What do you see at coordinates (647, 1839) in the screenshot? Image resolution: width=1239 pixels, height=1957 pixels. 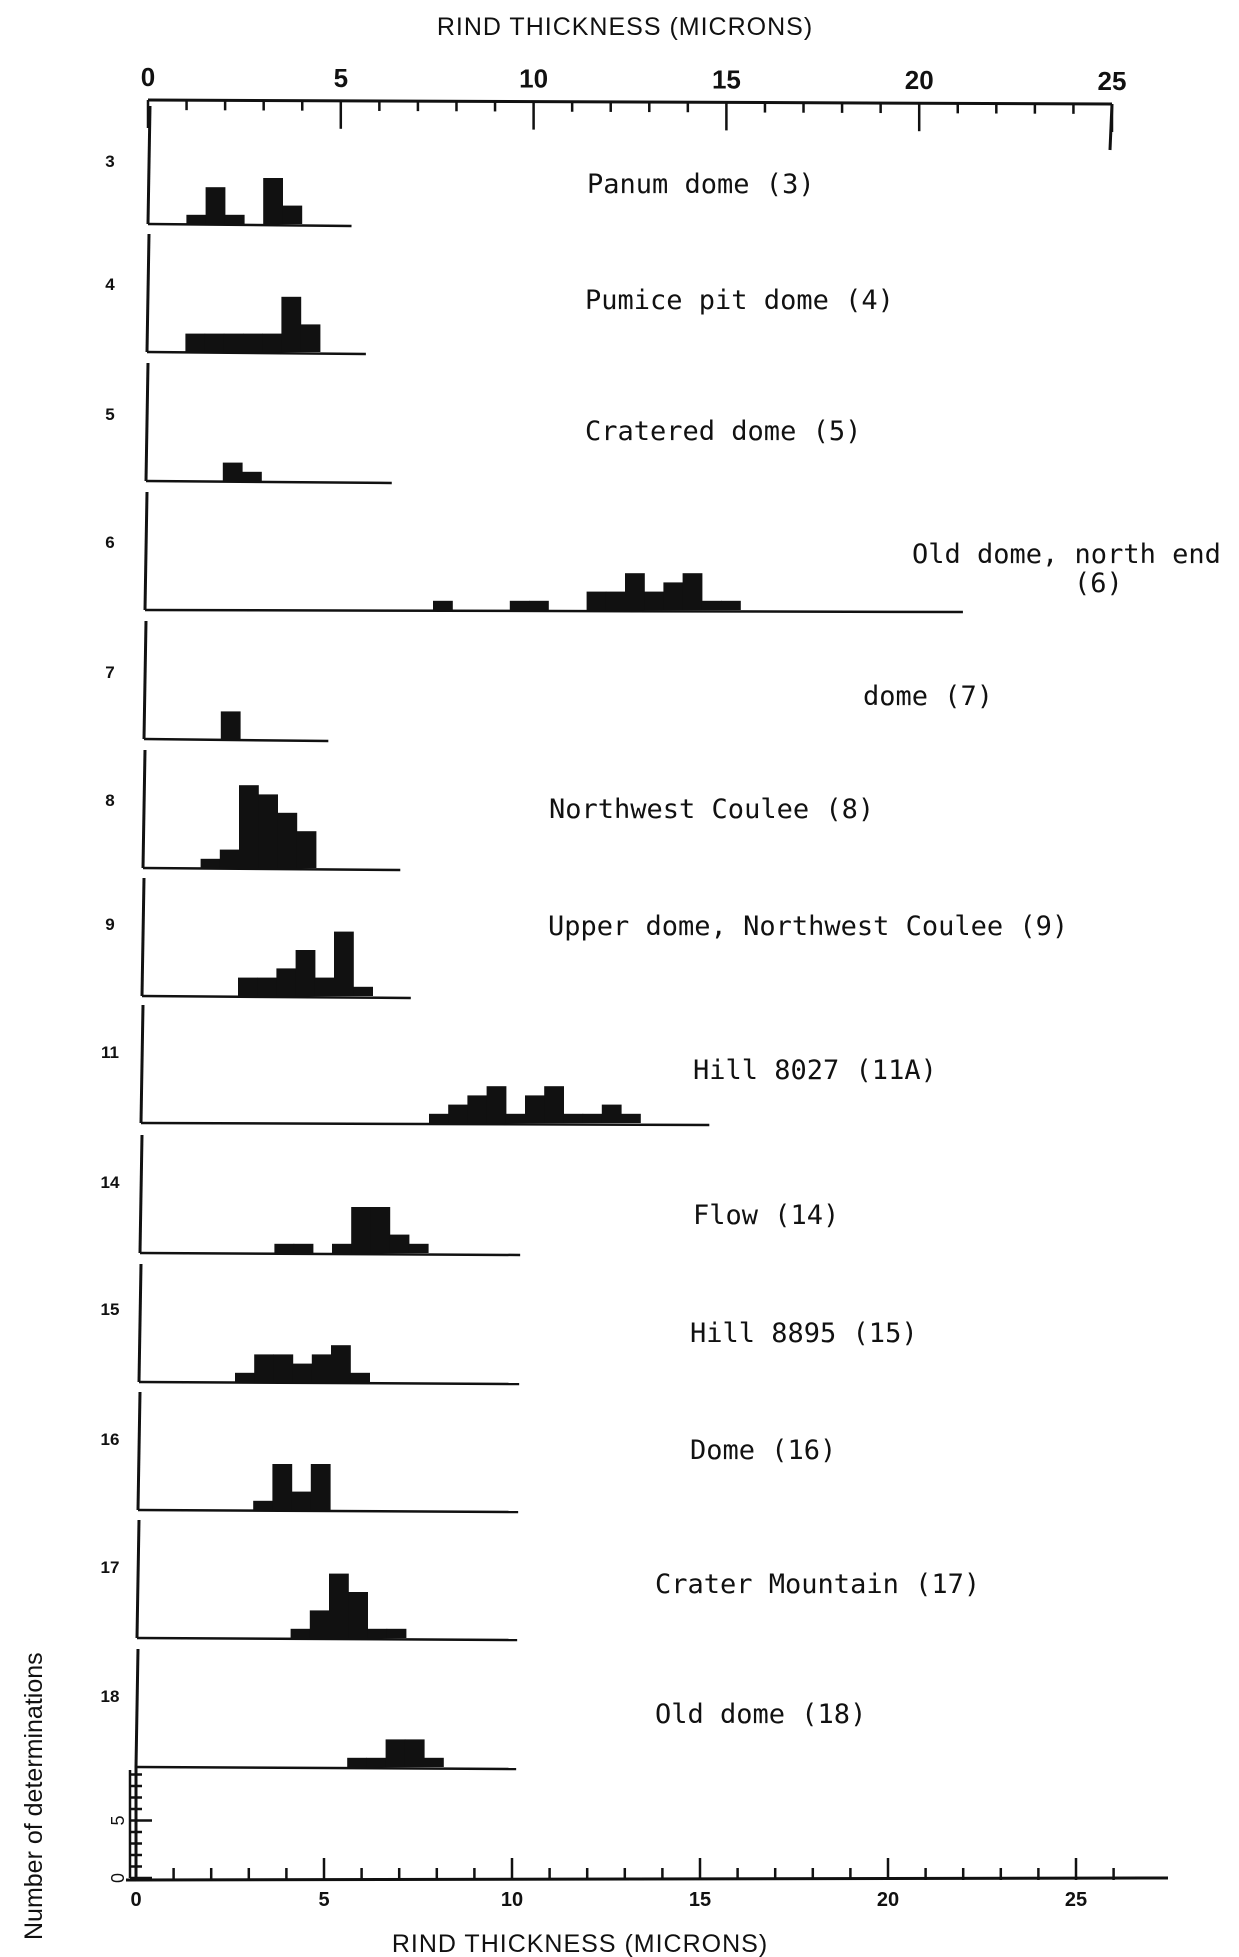 I see `bottom-axis: 0 5 10 15 20 25` at bounding box center [647, 1839].